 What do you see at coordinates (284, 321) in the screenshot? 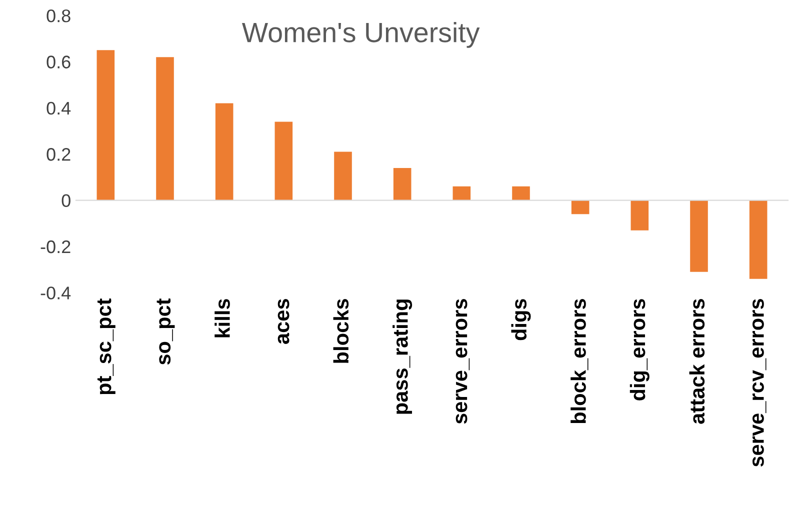
I see `x-tick-label: aces` at bounding box center [284, 321].